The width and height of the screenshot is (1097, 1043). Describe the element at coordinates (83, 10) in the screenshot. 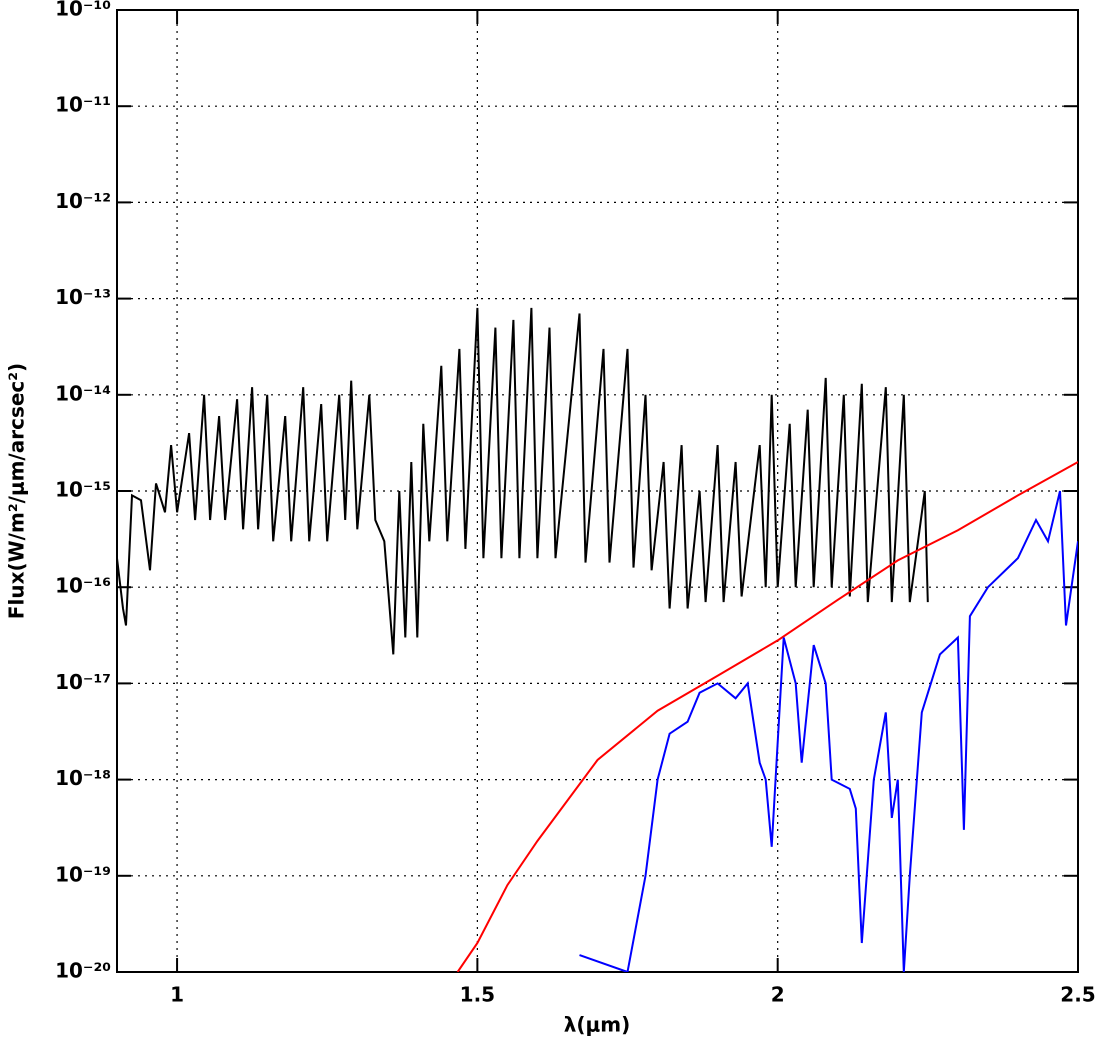

I see `y-tick-label: 10⁻¹⁰` at that location.